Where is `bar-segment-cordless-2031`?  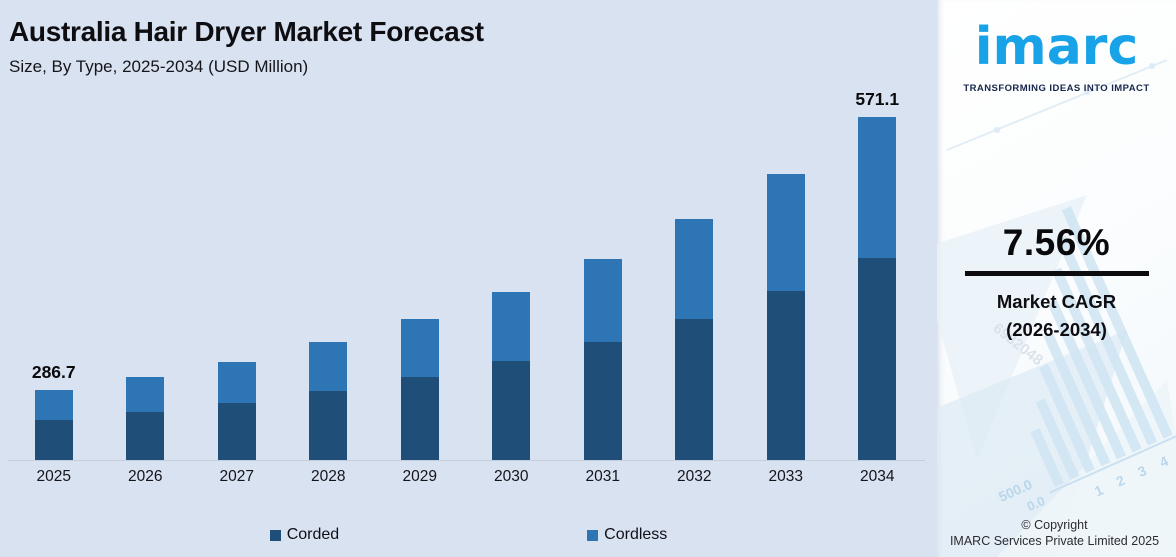 bar-segment-cordless-2031 is located at coordinates (602, 300).